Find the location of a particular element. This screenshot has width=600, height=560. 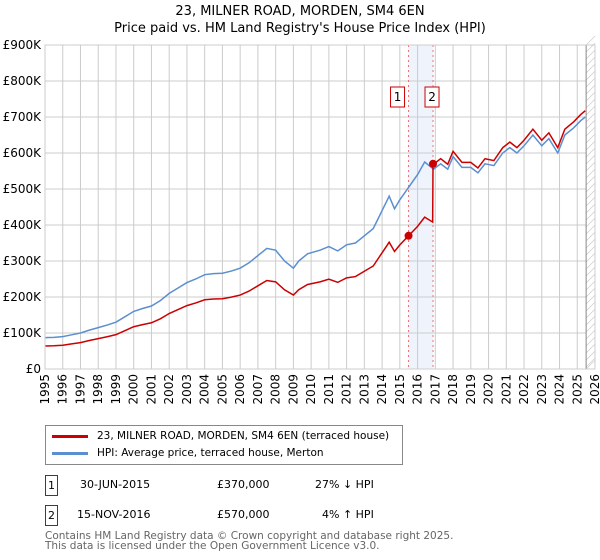

x-tick-label: 2001 is located at coordinates (151, 389).